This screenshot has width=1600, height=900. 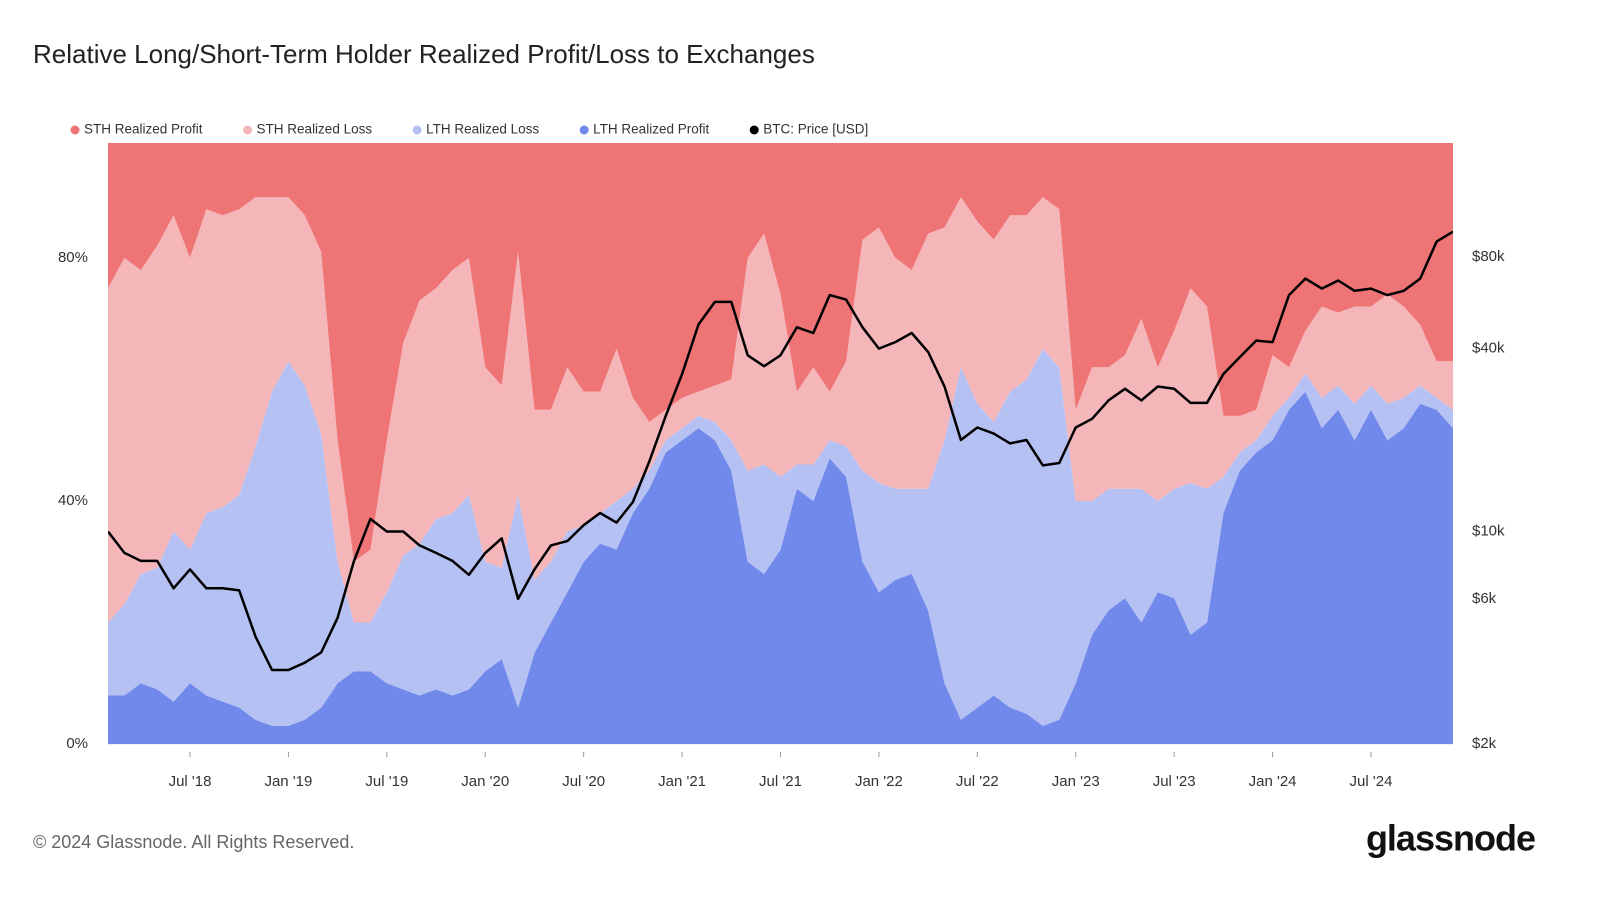 What do you see at coordinates (1488, 530) in the screenshot?
I see `y2-tick-label: $10k` at bounding box center [1488, 530].